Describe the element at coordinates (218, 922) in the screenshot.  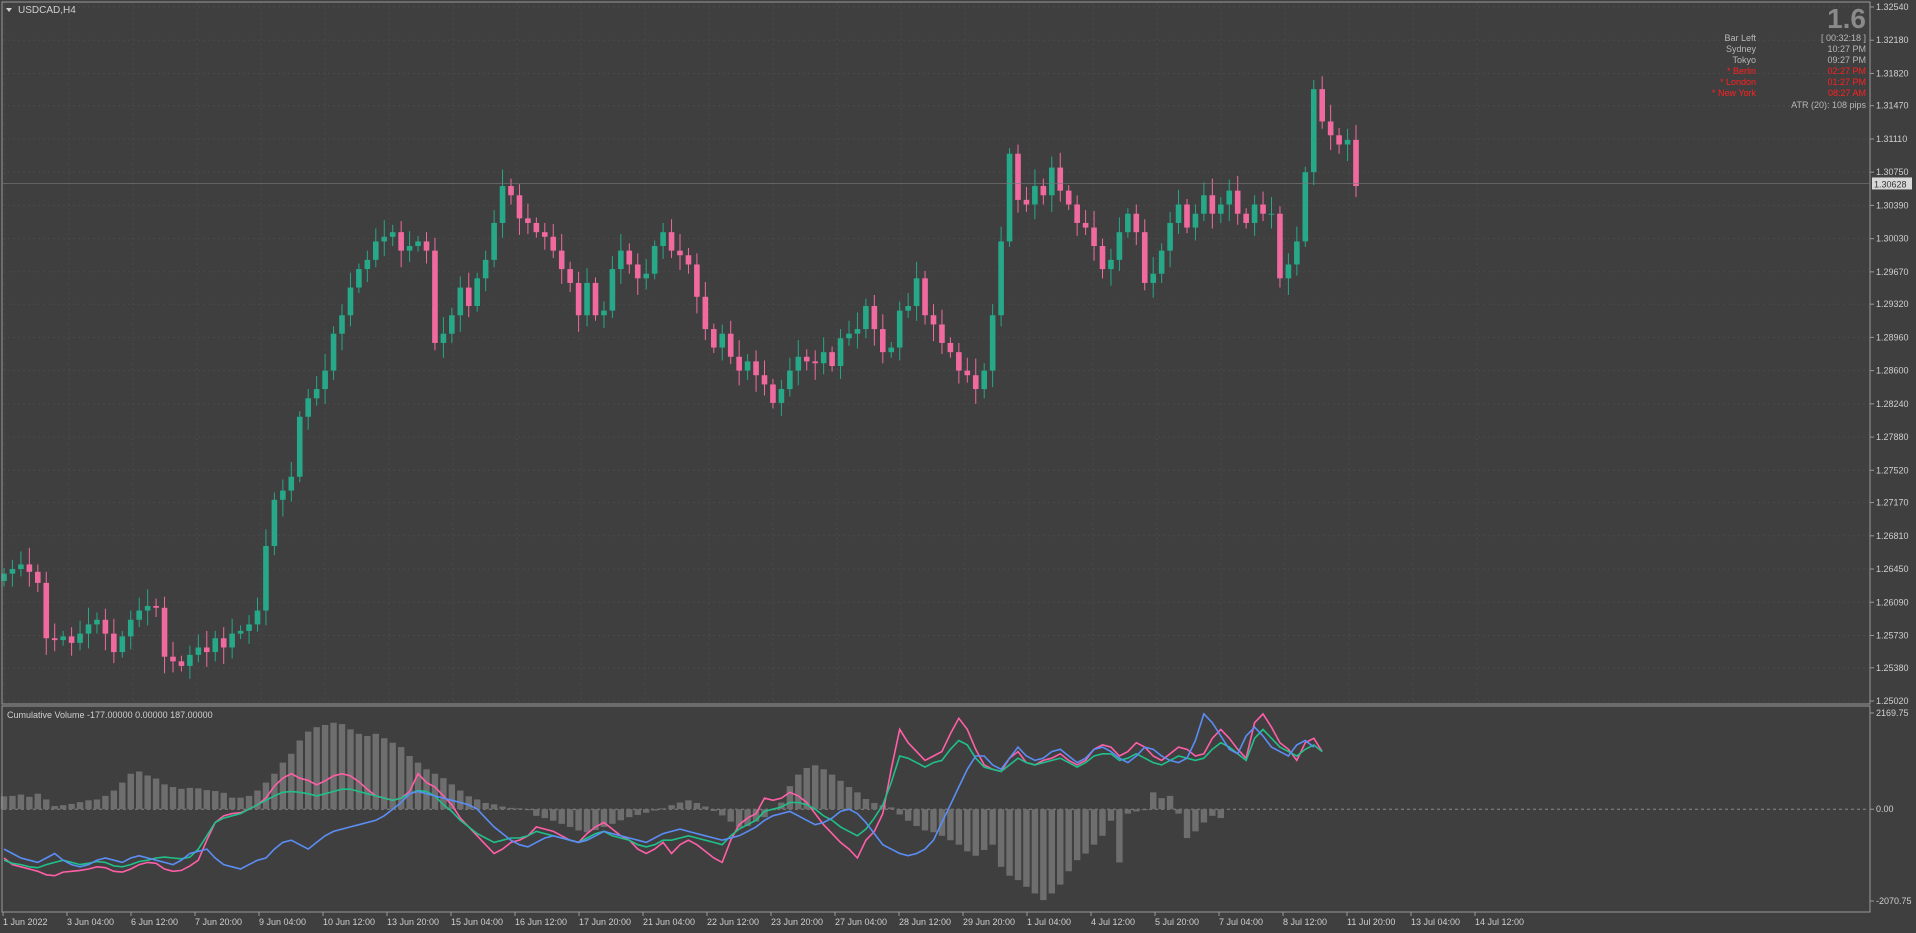
I see `time-tick-label: 7 Jun 20:00` at that location.